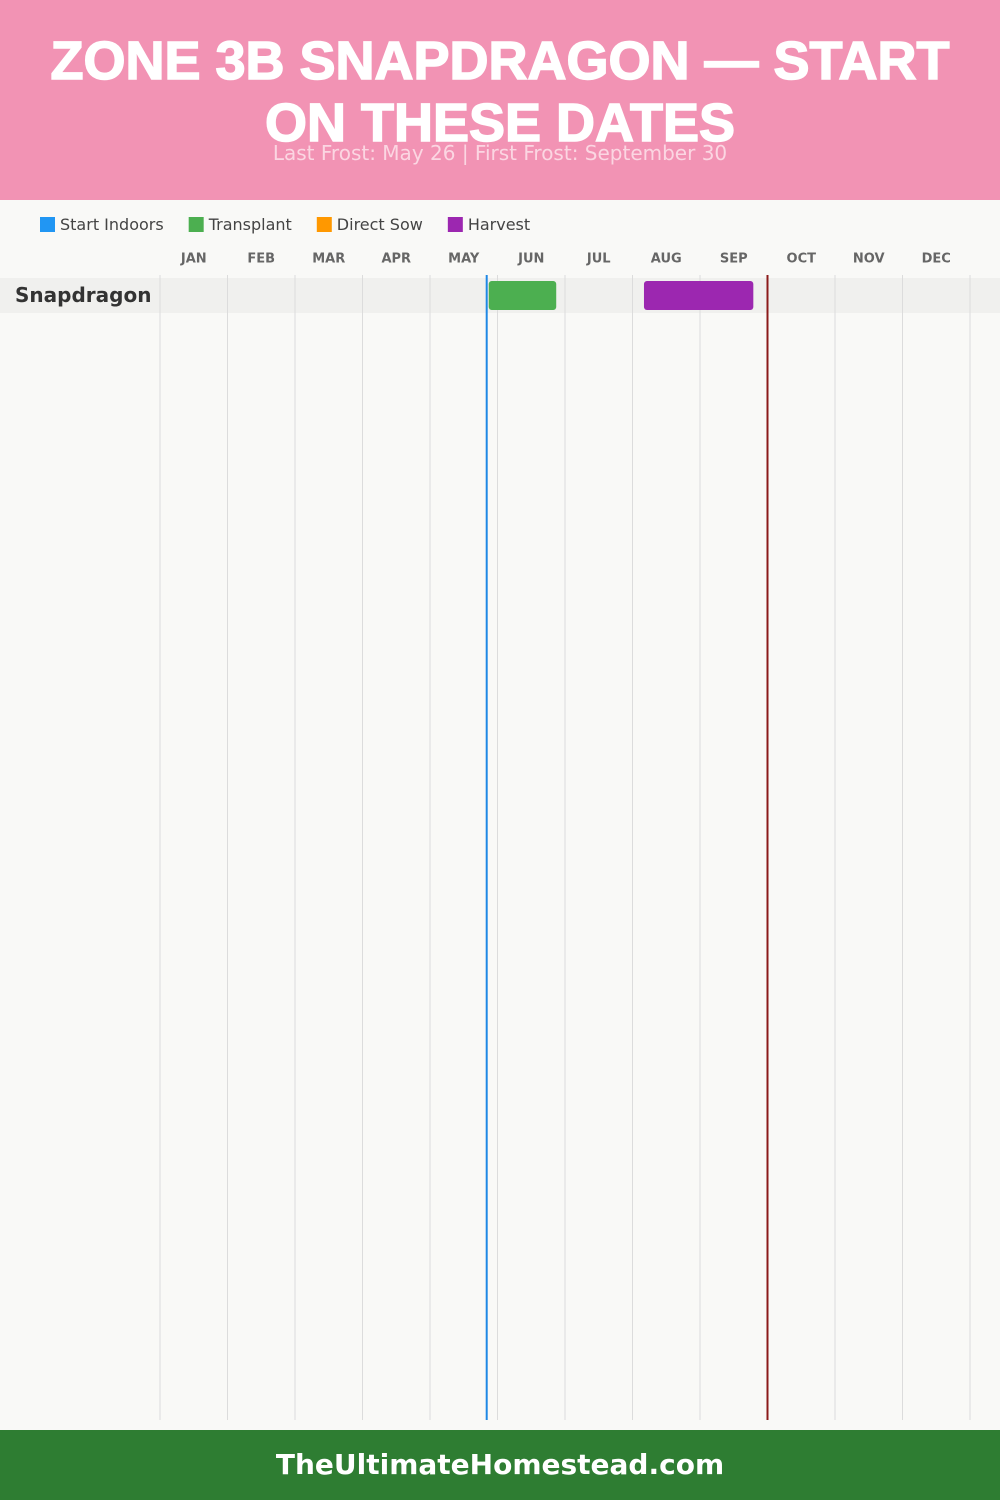 The width and height of the screenshot is (1000, 1500). Describe the element at coordinates (112, 224) in the screenshot. I see `legend-label: Start Indoors` at that location.